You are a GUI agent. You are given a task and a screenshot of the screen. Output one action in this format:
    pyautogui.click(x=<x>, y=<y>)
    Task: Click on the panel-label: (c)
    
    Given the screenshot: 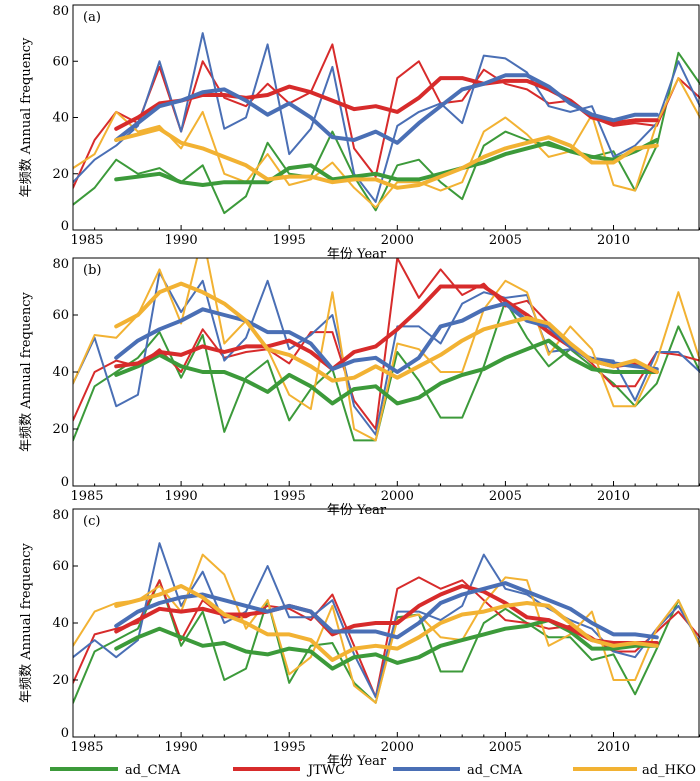 What is the action you would take?
    pyautogui.click(x=91, y=521)
    